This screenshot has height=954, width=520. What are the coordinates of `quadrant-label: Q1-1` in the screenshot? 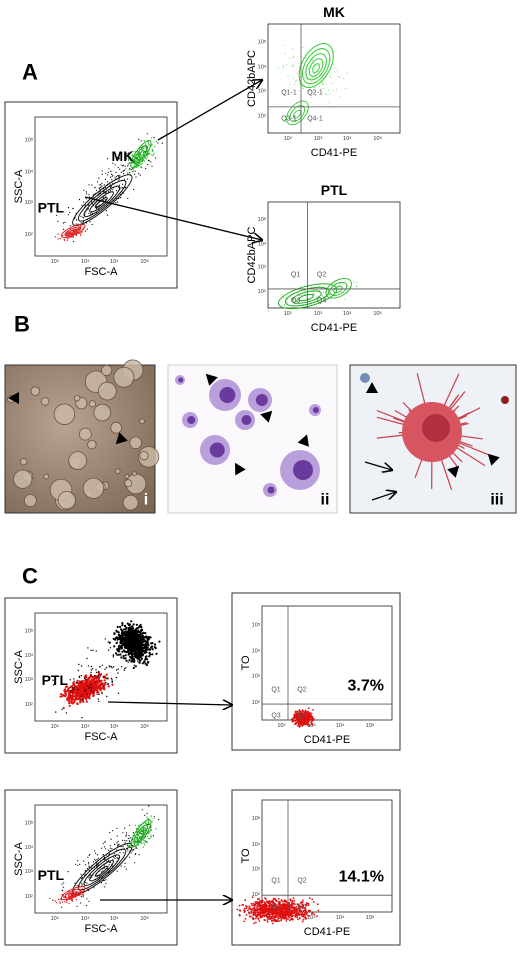 It's located at (289, 92).